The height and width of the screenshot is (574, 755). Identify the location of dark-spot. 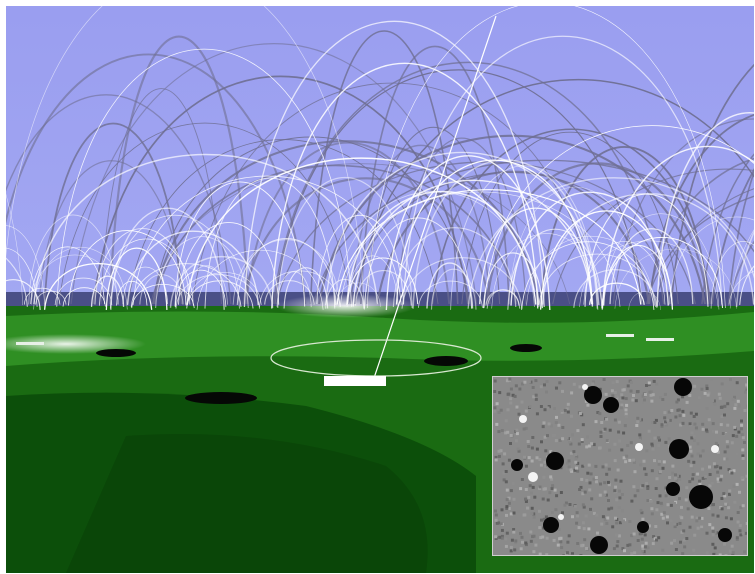
(116, 353).